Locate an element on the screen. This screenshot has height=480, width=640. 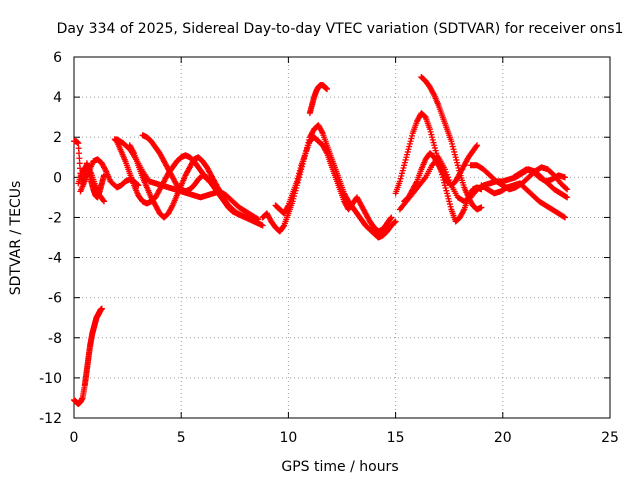
y-tick-label: 0 is located at coordinates (57, 178).